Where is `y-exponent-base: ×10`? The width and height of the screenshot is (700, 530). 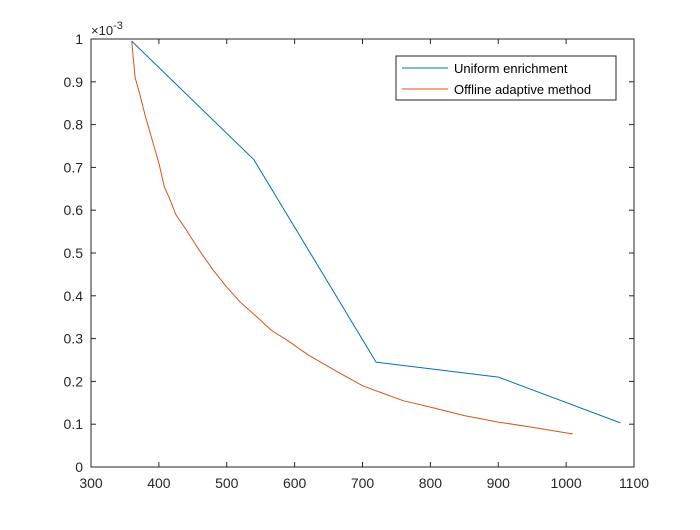
y-exponent-base: ×10 is located at coordinates (102, 30).